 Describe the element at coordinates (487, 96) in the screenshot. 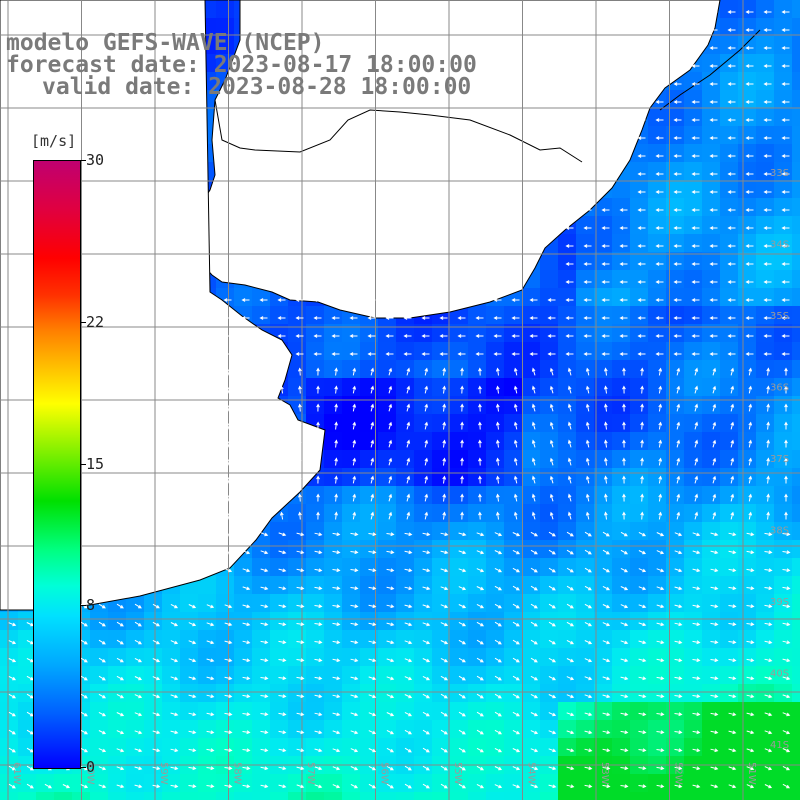

I see `coastline` at that location.